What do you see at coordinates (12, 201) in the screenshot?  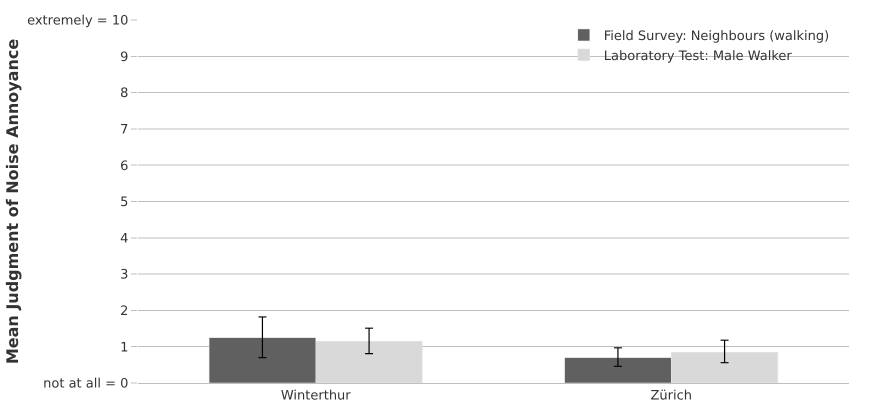 I see `y-axis-title: Mean Judgment of Noise Annoyance` at bounding box center [12, 201].